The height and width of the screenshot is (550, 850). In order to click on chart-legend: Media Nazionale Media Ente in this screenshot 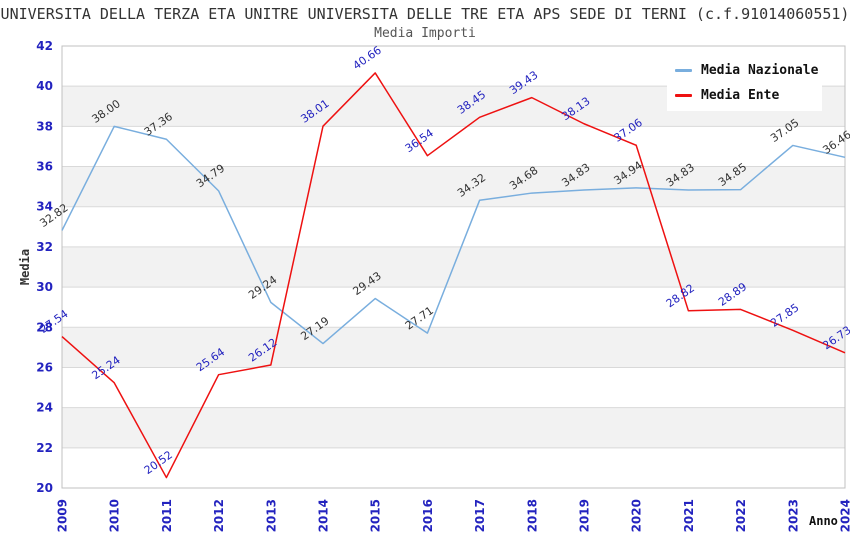, I will do `click(744, 83)`.